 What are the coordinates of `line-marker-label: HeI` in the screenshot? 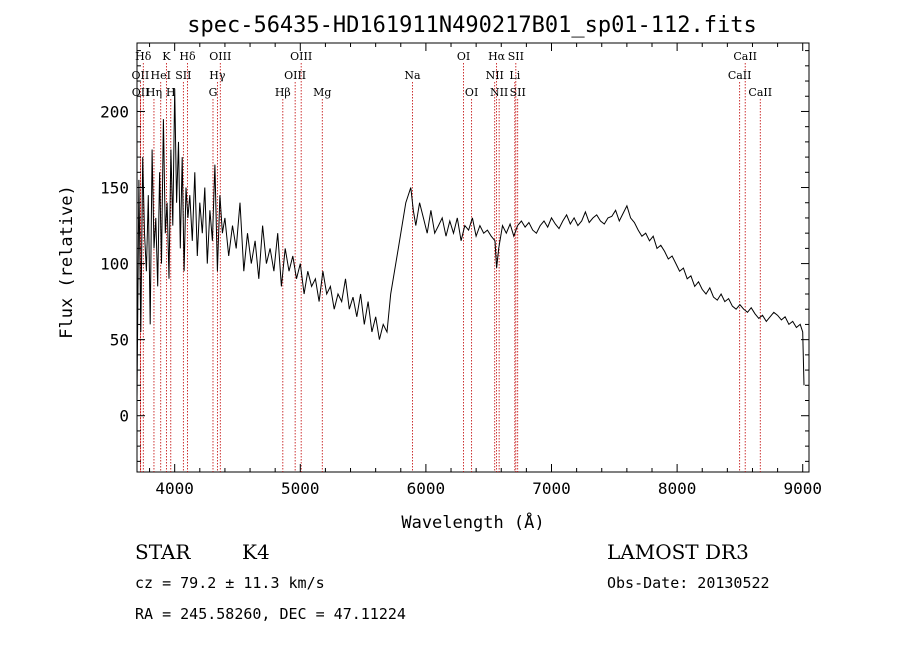 It's located at (161, 75).